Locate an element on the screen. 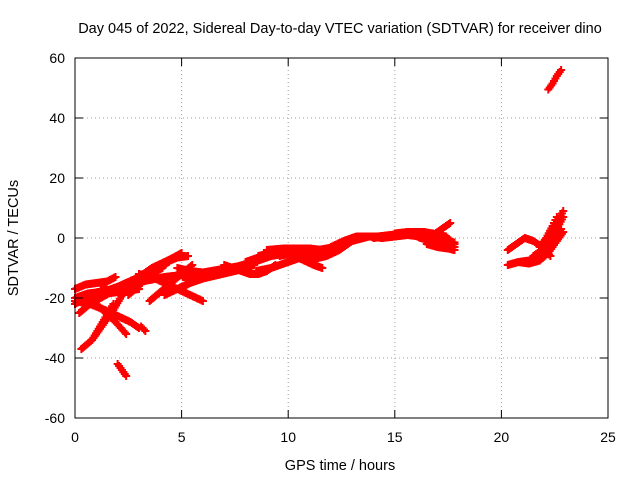  y-tick-label: -40 is located at coordinates (55, 358).